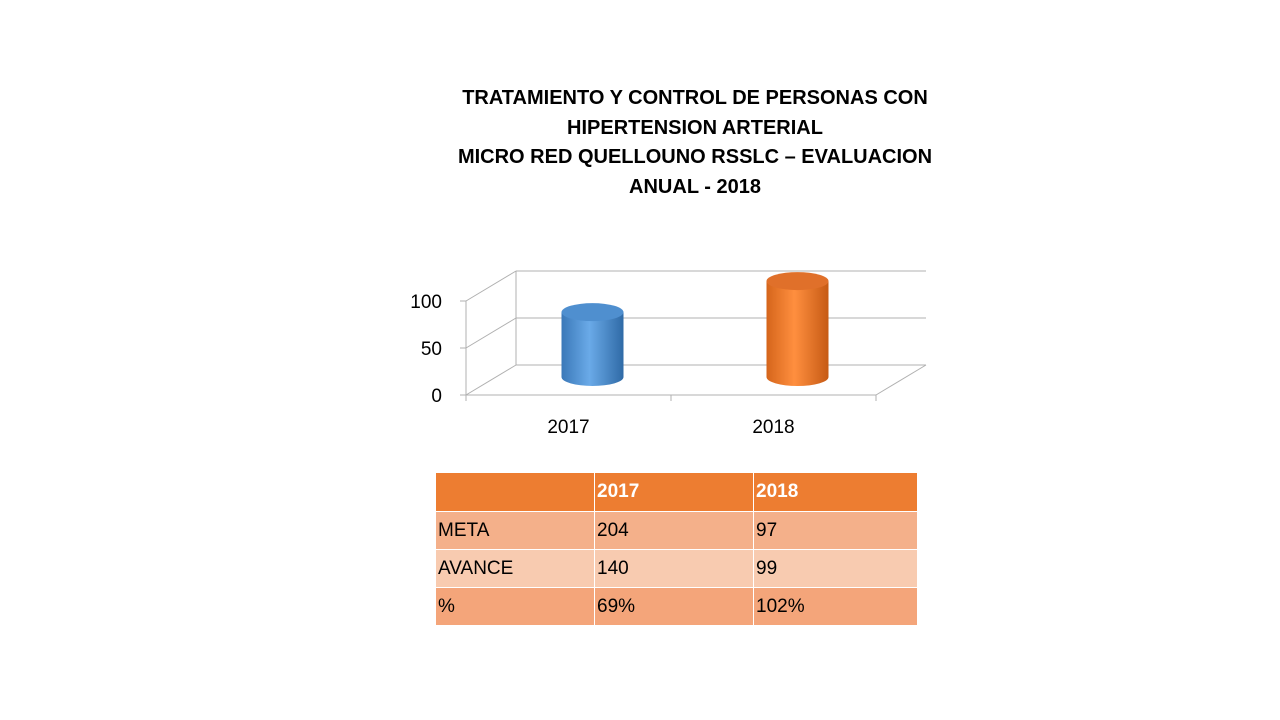 This screenshot has height=720, width=1280. I want to click on bar-2017, so click(592, 344).